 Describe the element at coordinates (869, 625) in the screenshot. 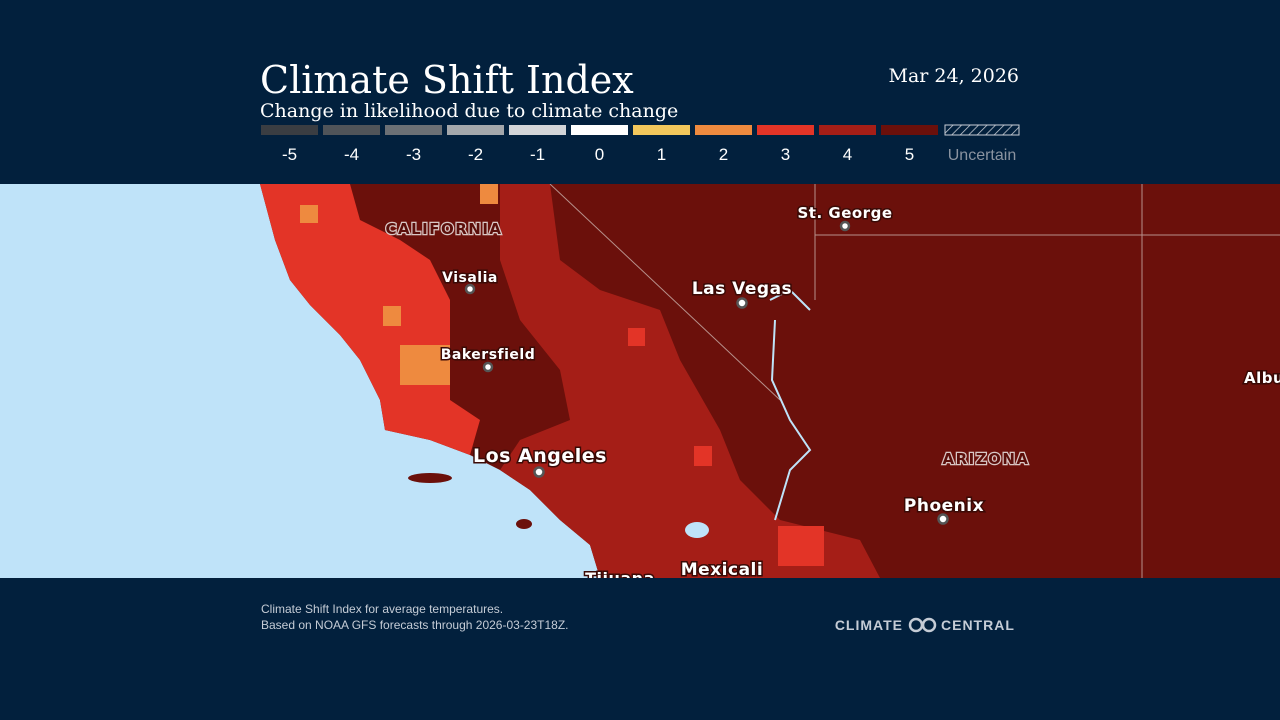

I see `brand: CLIMATE` at that location.